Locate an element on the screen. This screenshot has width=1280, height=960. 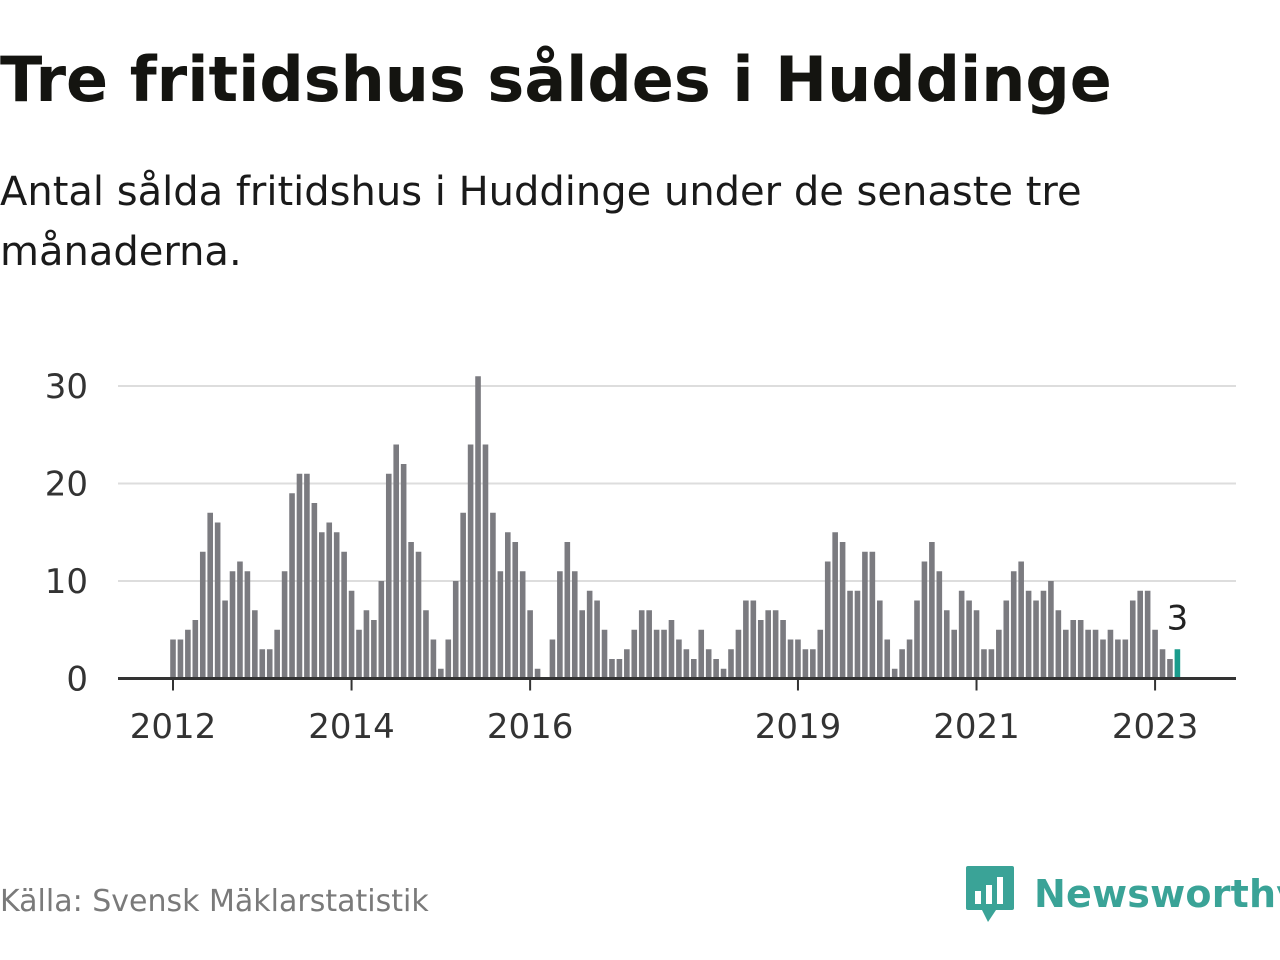
x-tick-label: 2021 is located at coordinates (976, 727).